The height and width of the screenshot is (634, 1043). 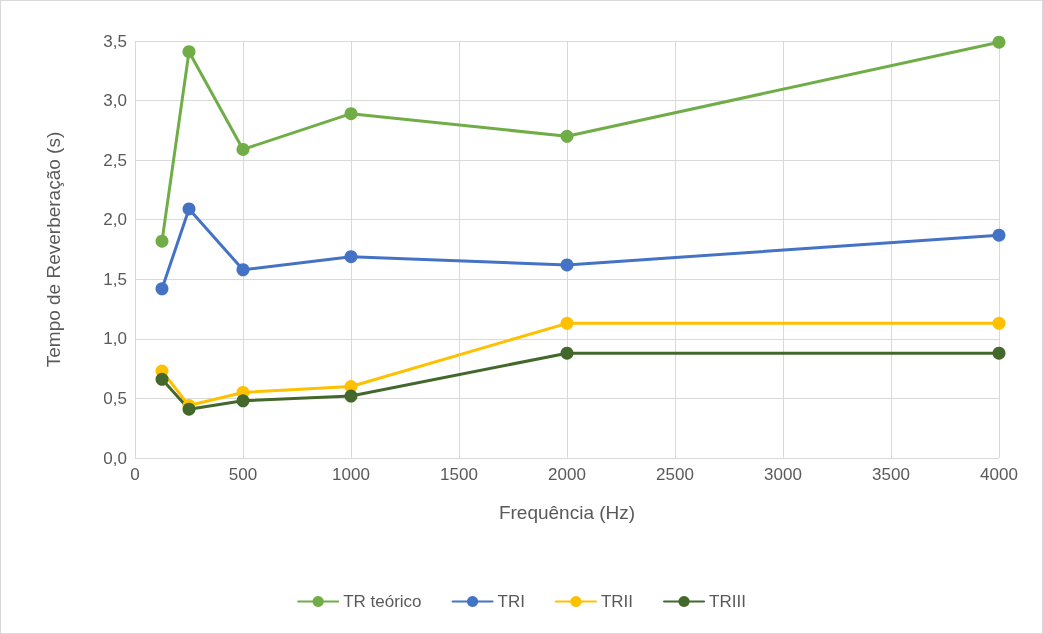 I want to click on x-tick-label: 0, so click(x=135, y=474).